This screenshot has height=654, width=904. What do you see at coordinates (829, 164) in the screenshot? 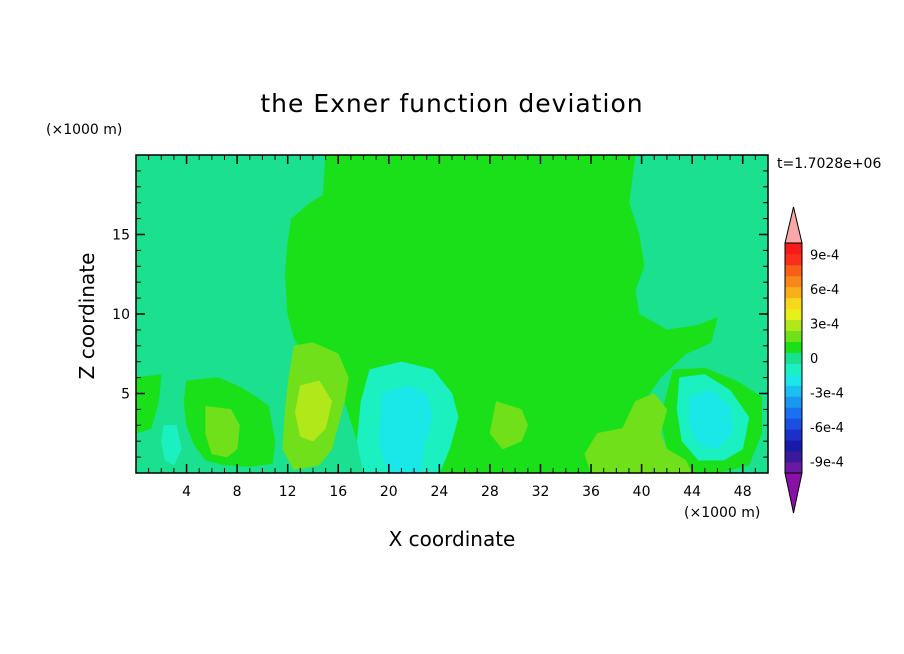
I see `time-label: t=1.7028e+06` at bounding box center [829, 164].